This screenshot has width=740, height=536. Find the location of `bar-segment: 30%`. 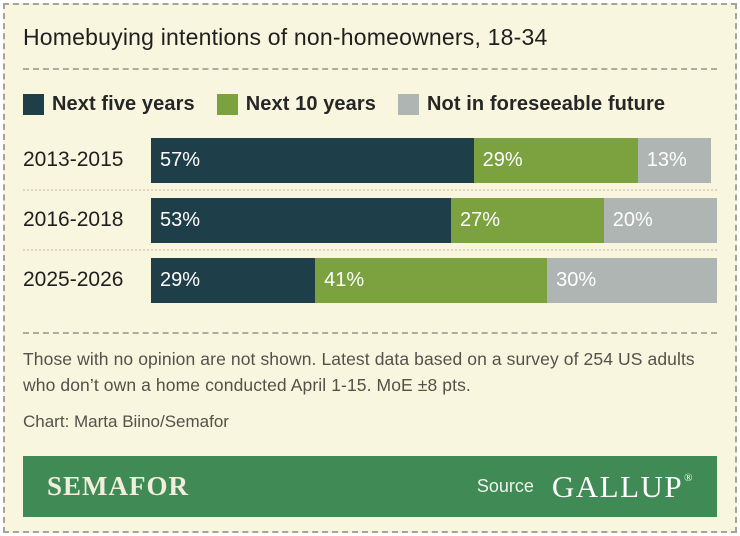

bar-segment: 30% is located at coordinates (632, 280).